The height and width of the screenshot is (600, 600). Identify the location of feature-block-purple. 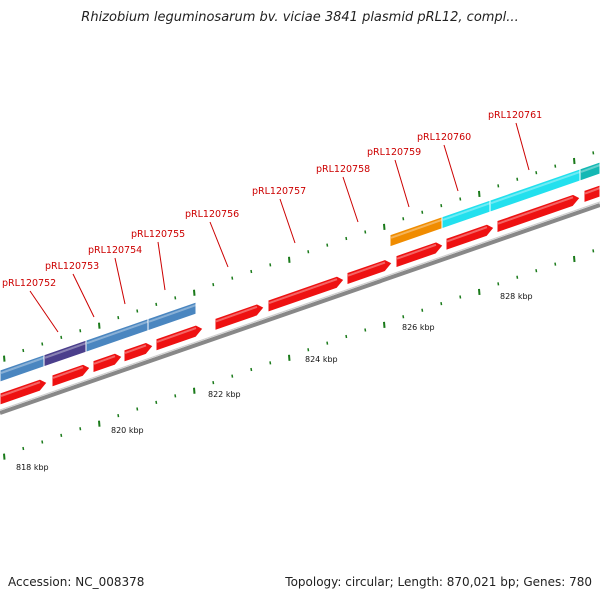
(65, 353).